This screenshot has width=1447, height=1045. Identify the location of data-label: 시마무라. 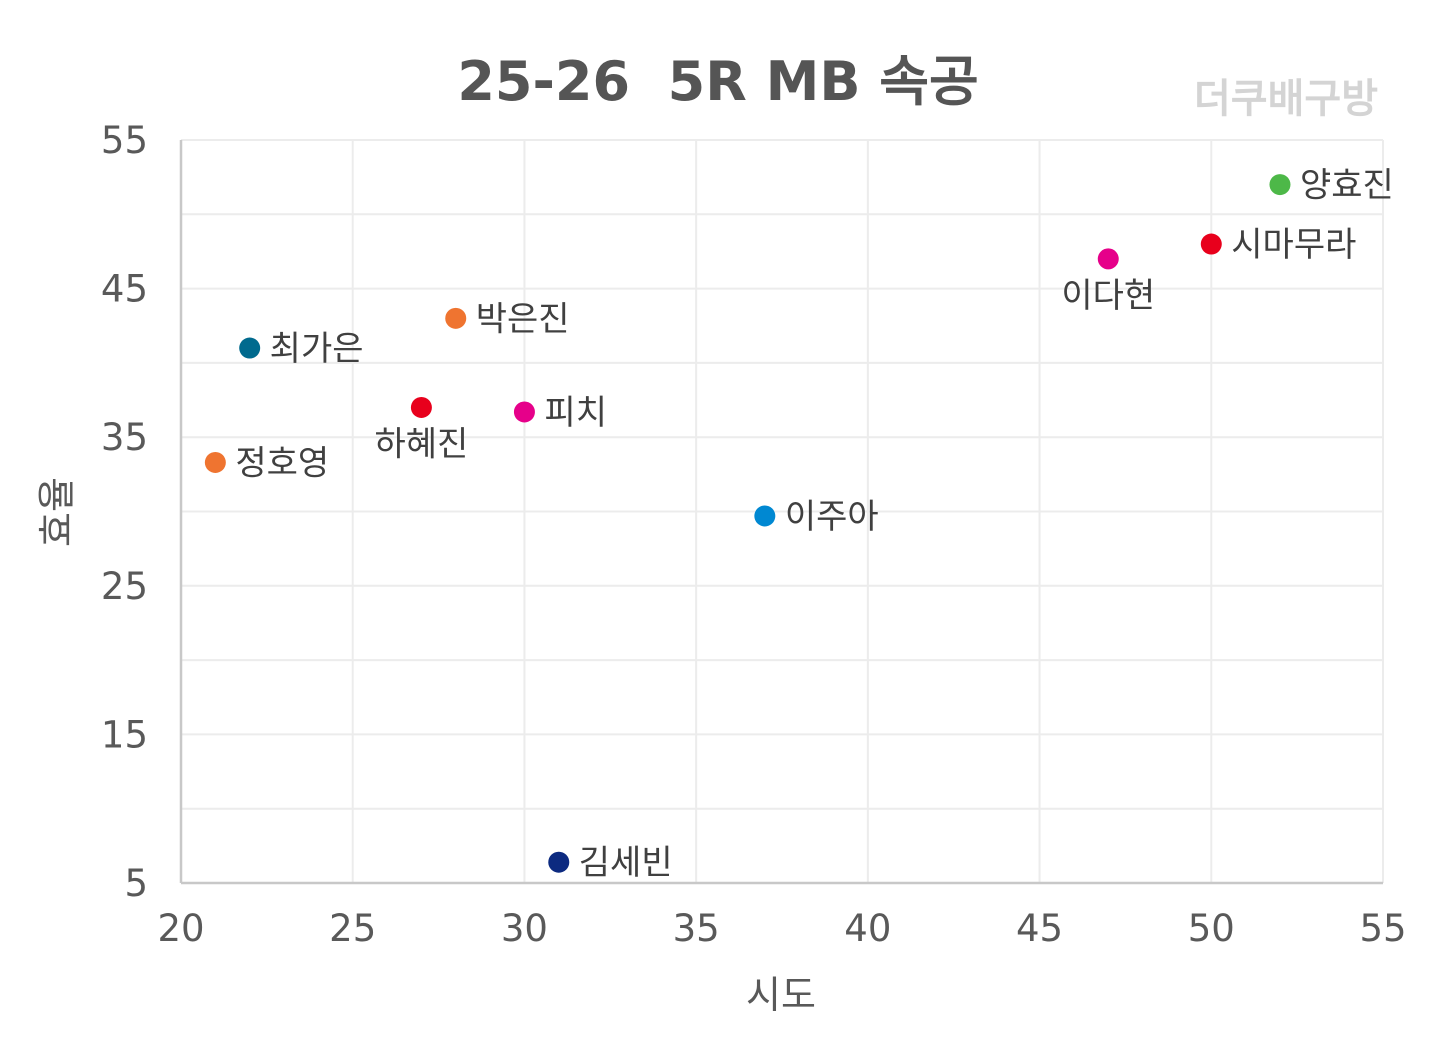
(1293, 245).